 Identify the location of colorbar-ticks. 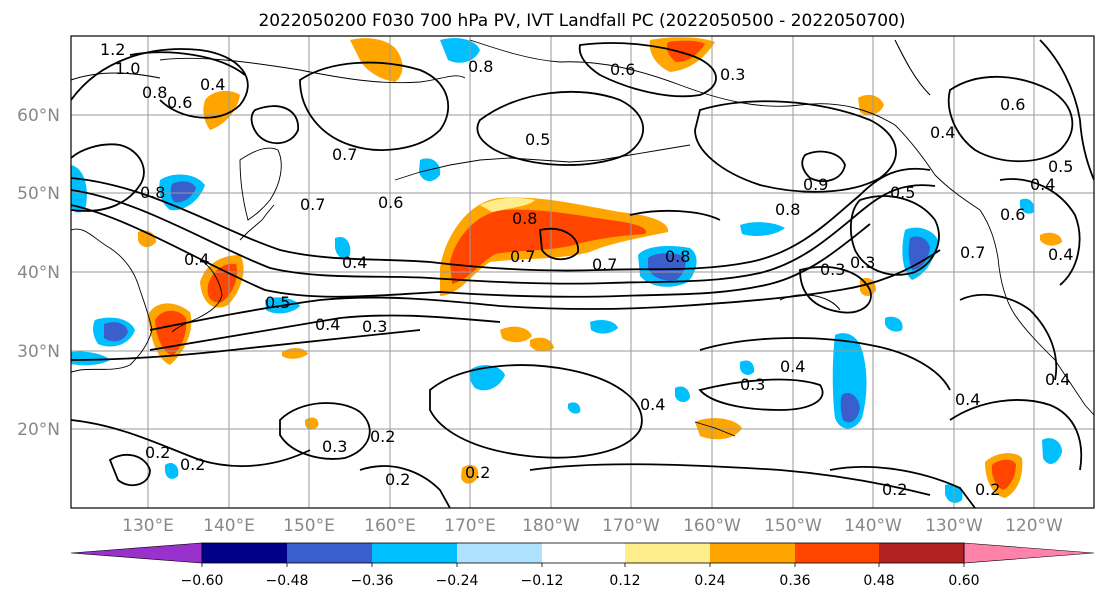
(583, 565).